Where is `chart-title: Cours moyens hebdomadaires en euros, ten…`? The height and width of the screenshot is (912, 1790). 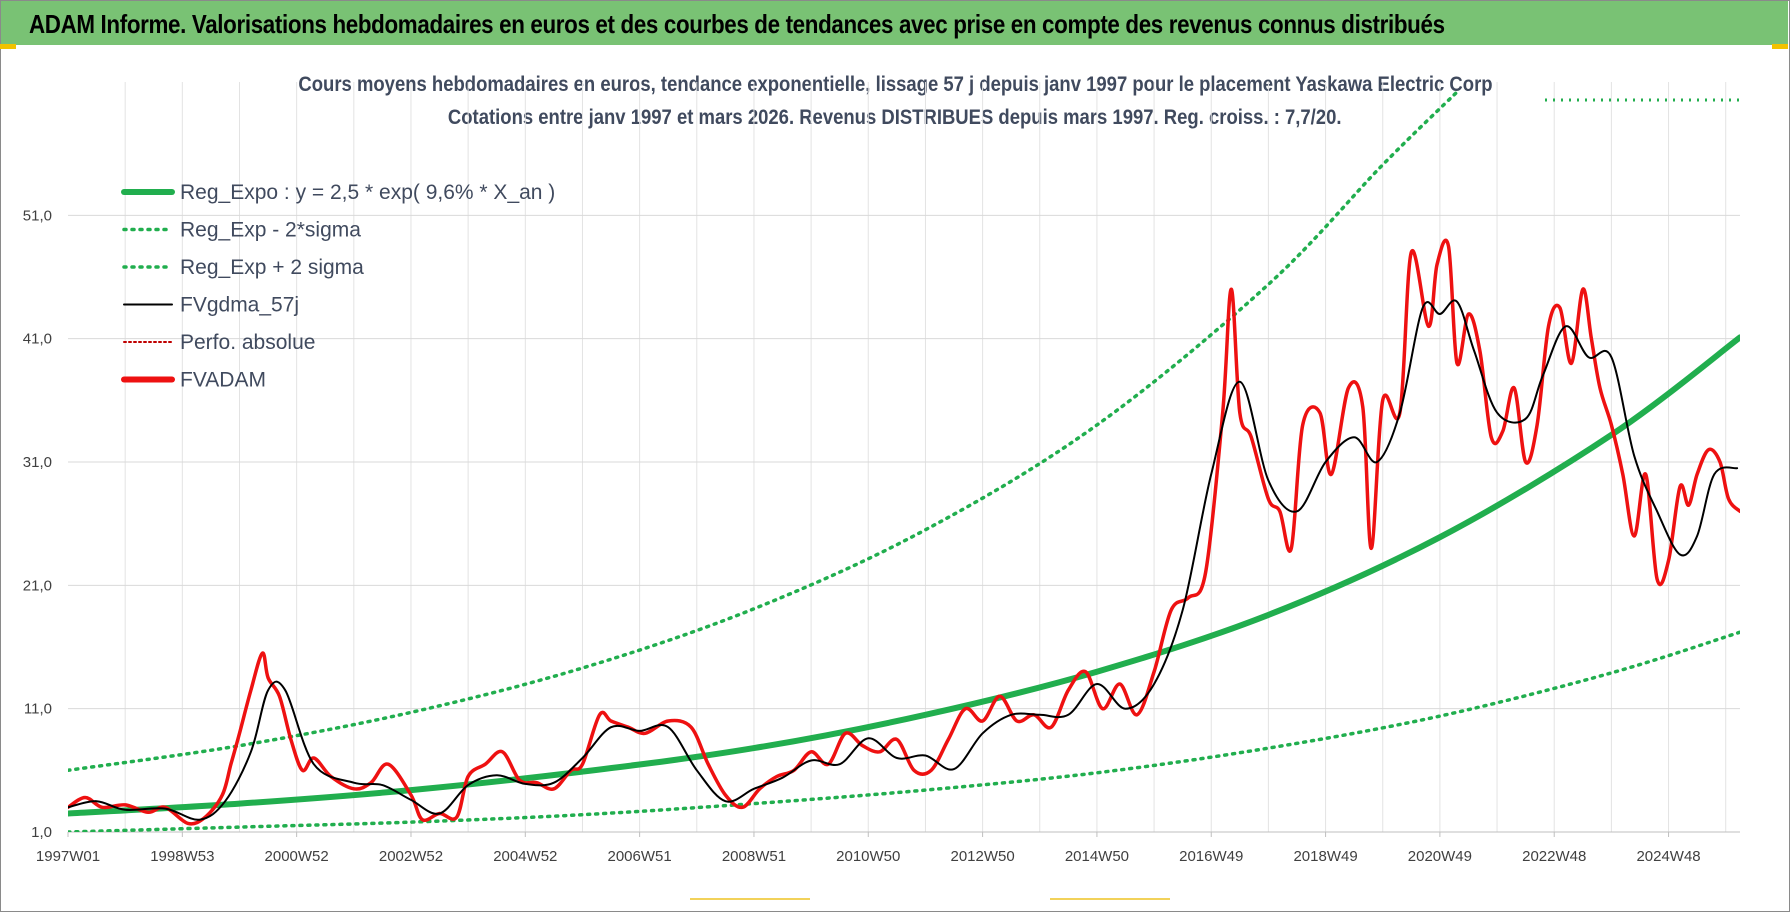
chart-title: Cours moyens hebdomadaires en euros, ten… is located at coordinates (895, 84).